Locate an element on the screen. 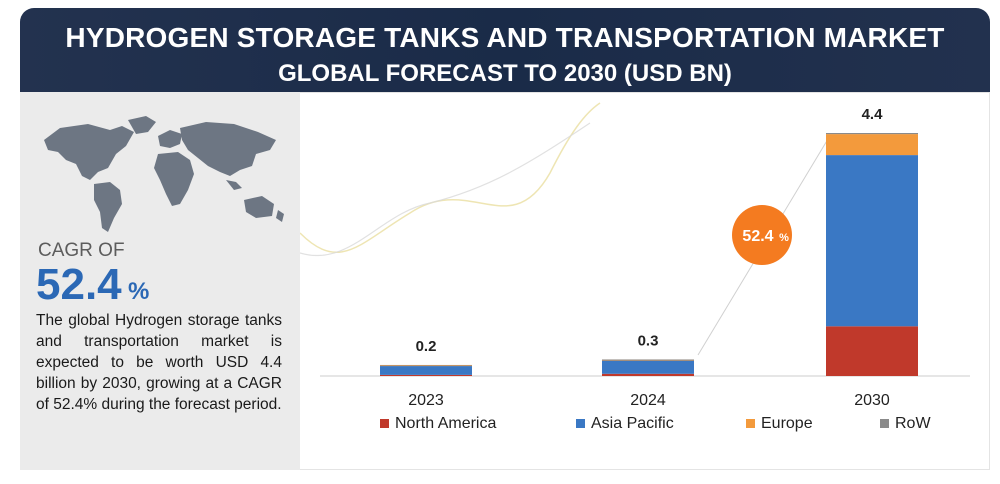 The image size is (1000, 484). cagr-badge-value: 52.4 is located at coordinates (757, 236).